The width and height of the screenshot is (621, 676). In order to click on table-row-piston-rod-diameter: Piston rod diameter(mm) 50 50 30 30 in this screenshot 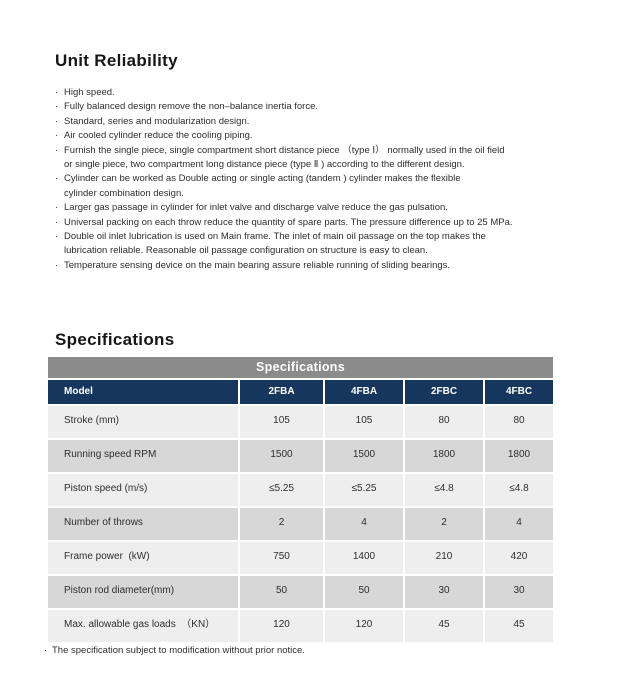, I will do `click(300, 591)`.